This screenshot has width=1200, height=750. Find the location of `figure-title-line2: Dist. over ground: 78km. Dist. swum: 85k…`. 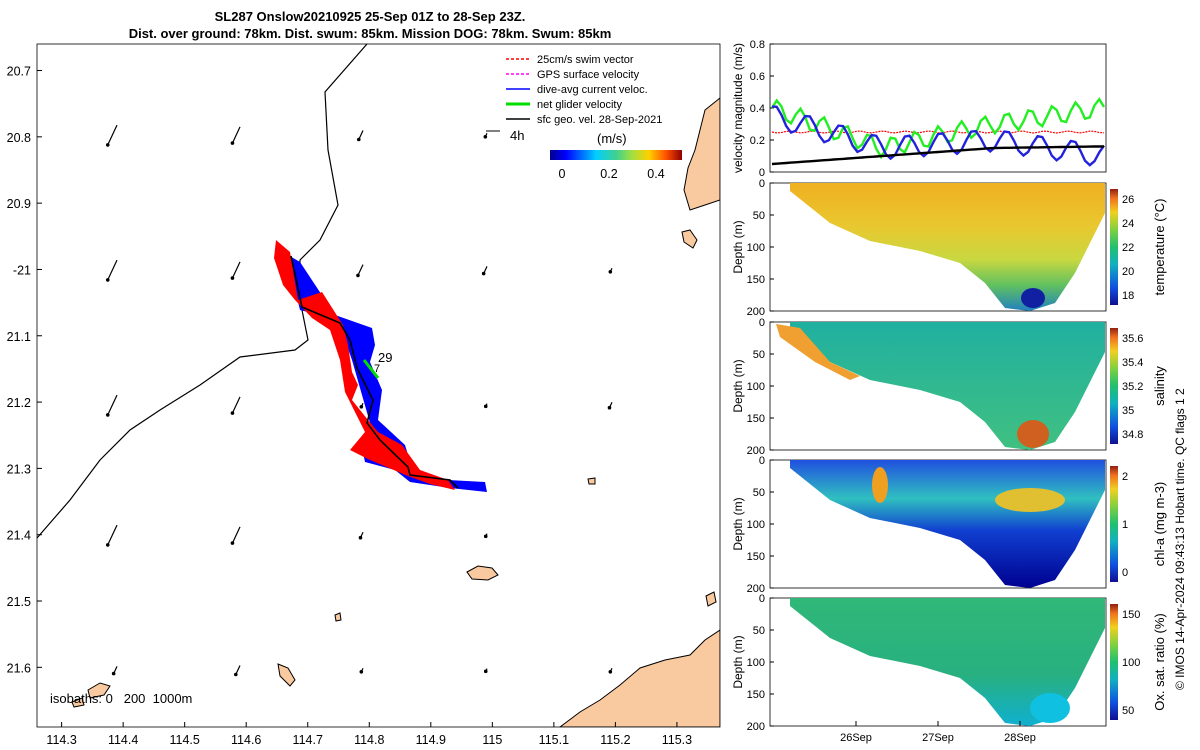

figure-title-line2: Dist. over ground: 78km. Dist. swum: 85k… is located at coordinates (370, 33).